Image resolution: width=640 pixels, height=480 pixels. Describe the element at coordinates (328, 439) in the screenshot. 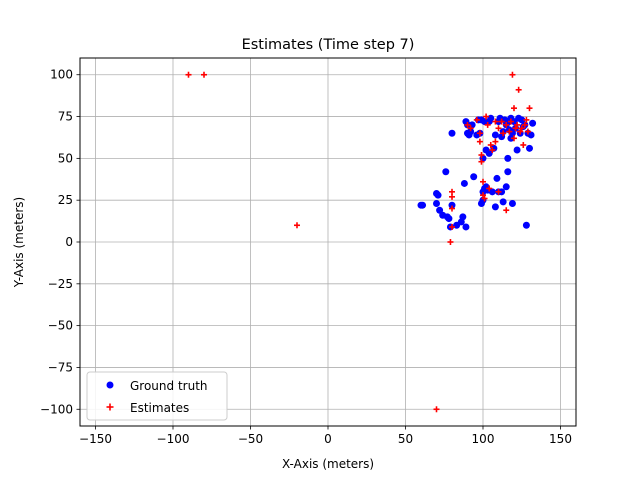

I see `x-tick-label: 0` at that location.